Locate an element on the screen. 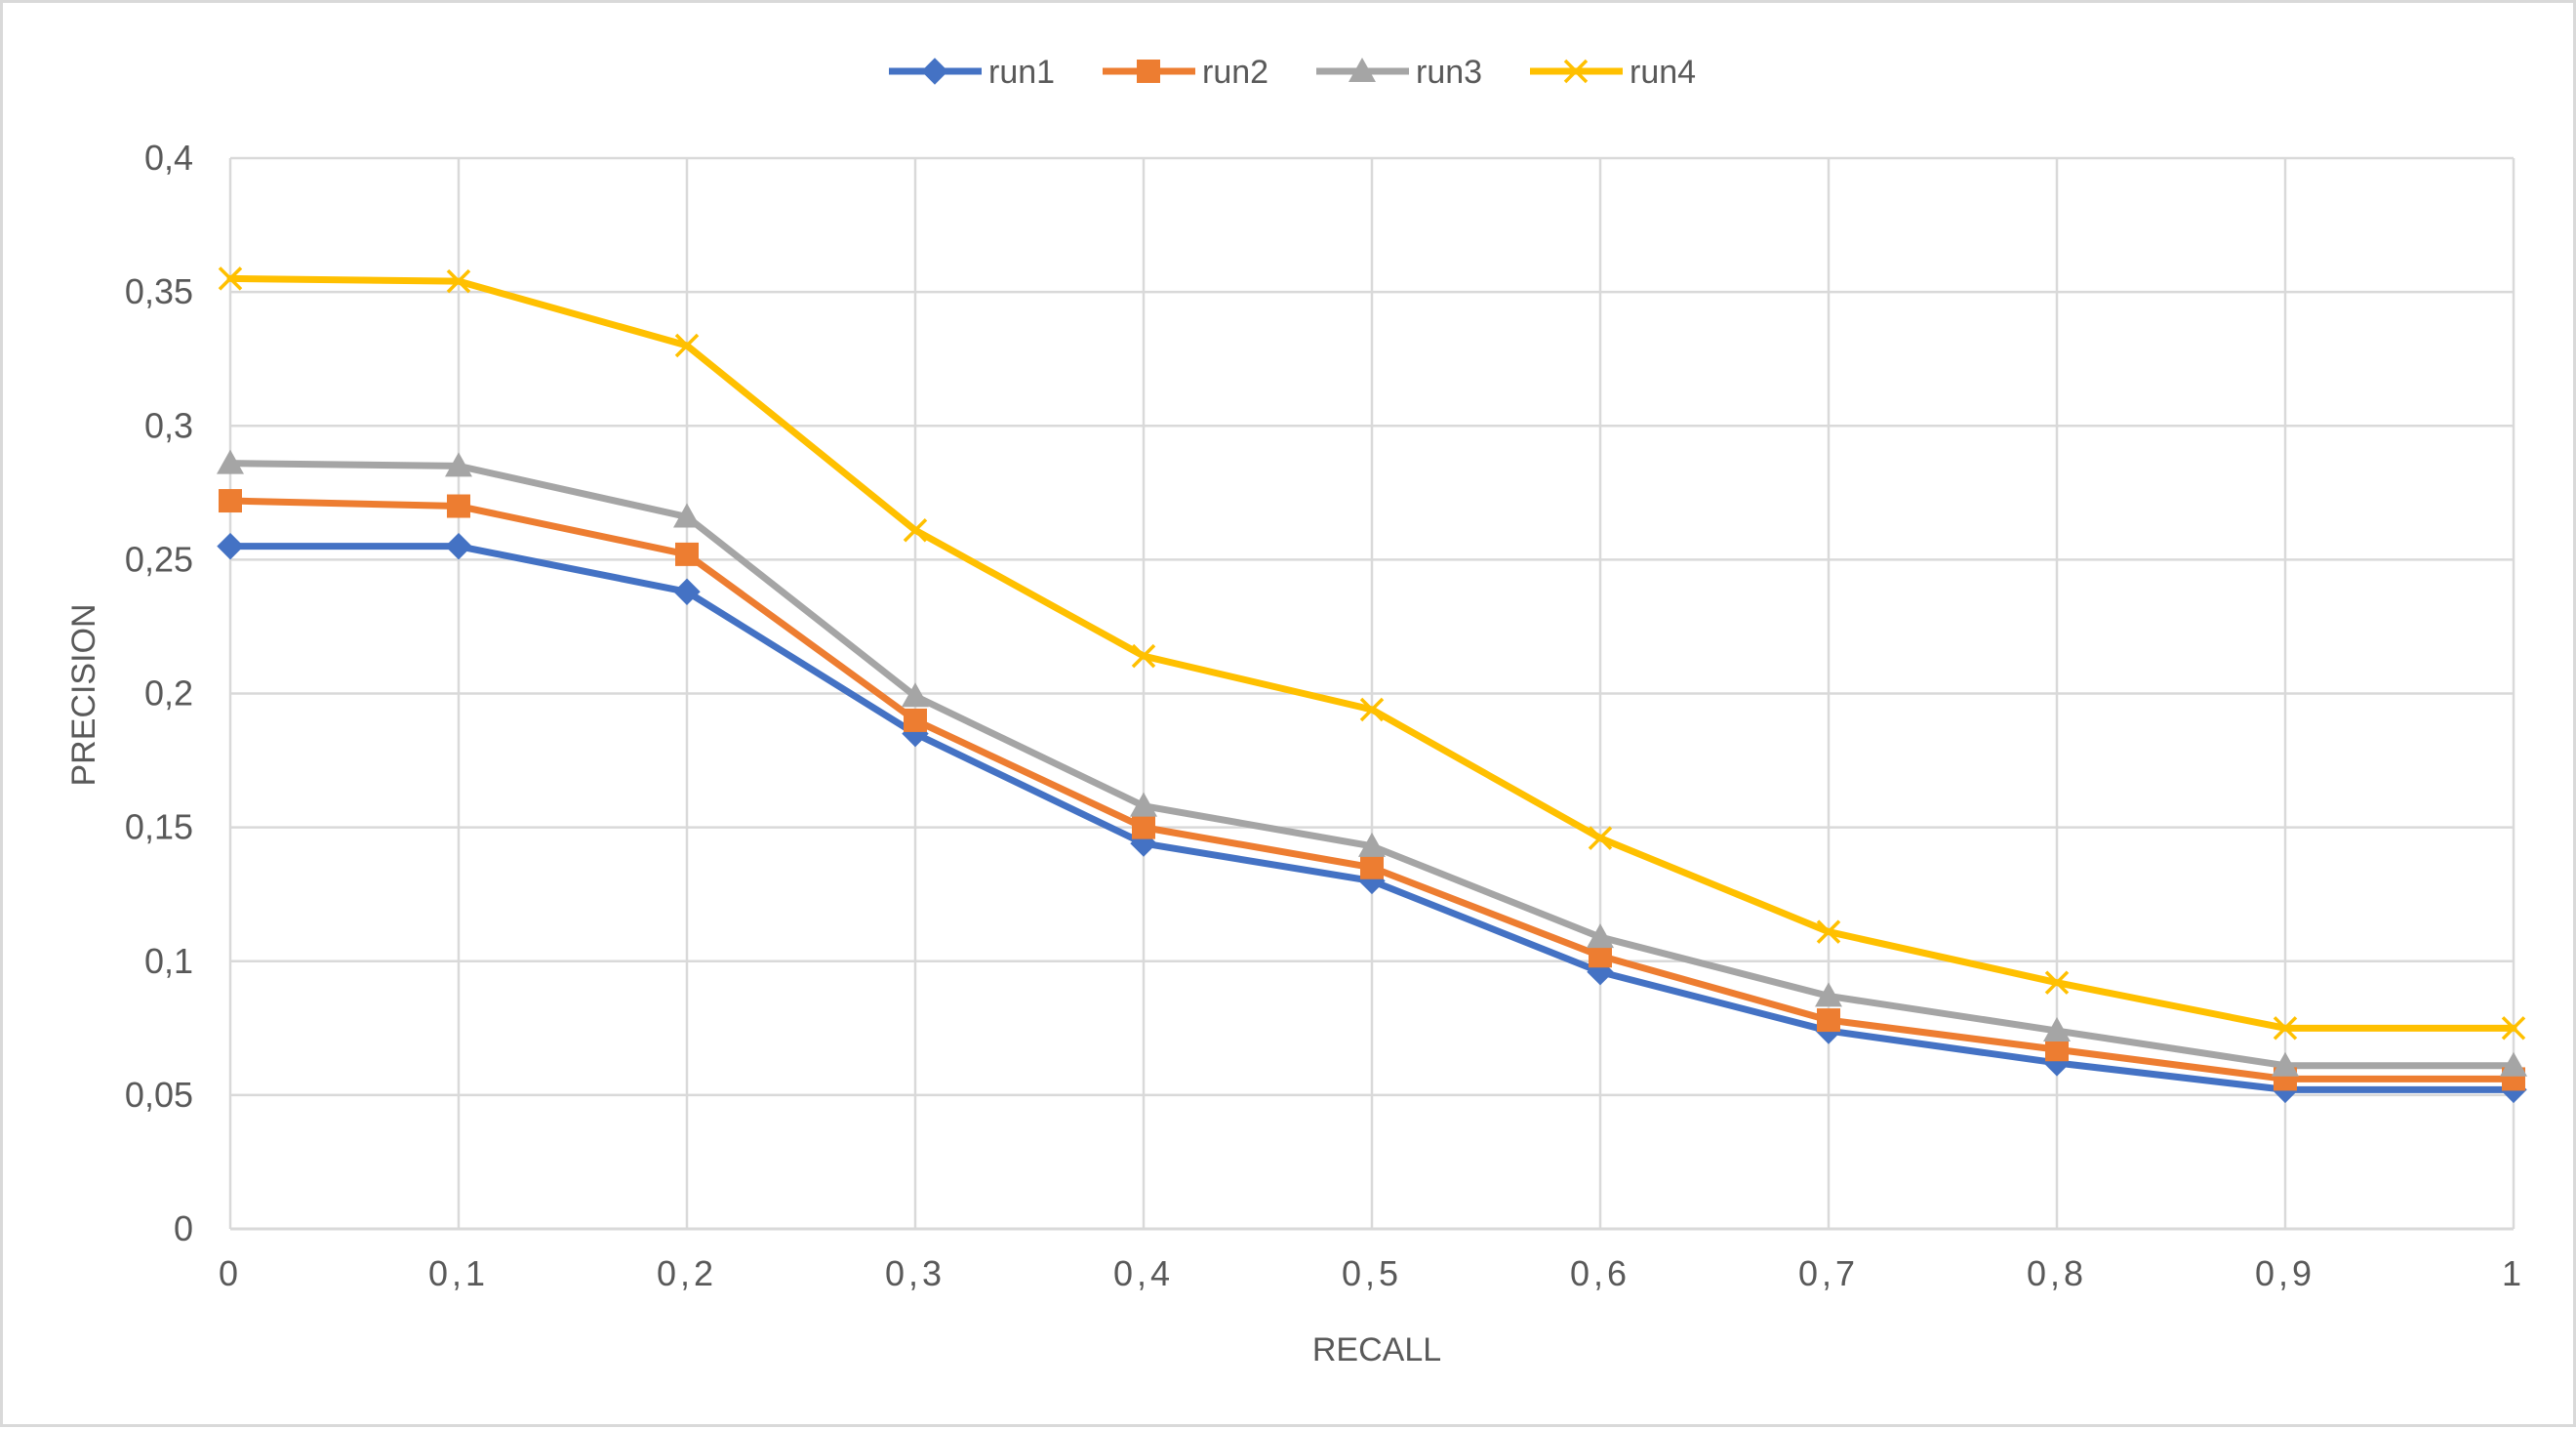  y-tick-label: 0,2 is located at coordinates (168, 694).